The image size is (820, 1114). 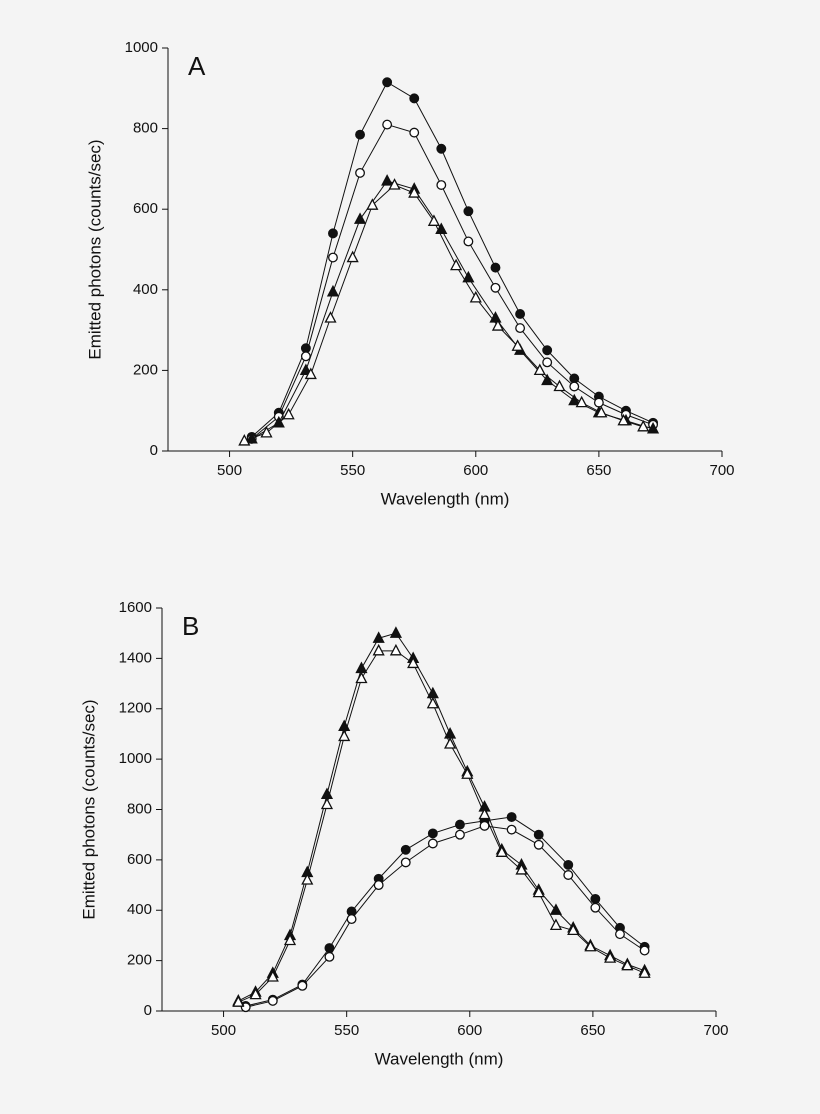 I want to click on panel-label: B, so click(x=190, y=626).